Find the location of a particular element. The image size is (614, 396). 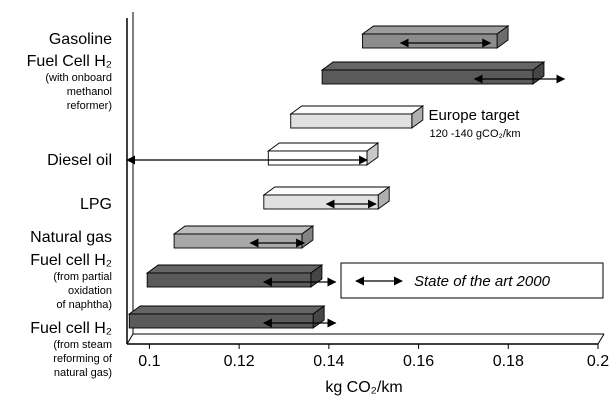

category-sublabel: reformer) is located at coordinates (89, 106).